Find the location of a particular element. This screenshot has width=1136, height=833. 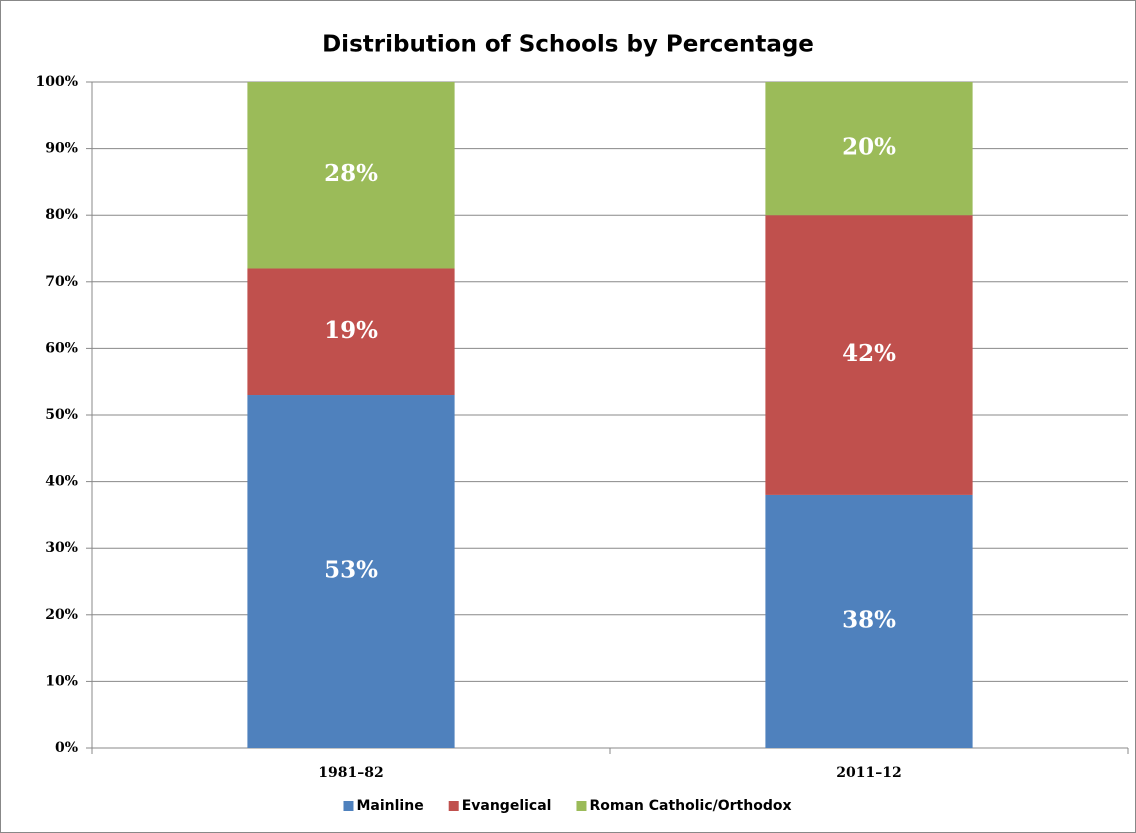

y-tick-label: 100% is located at coordinates (56, 82).